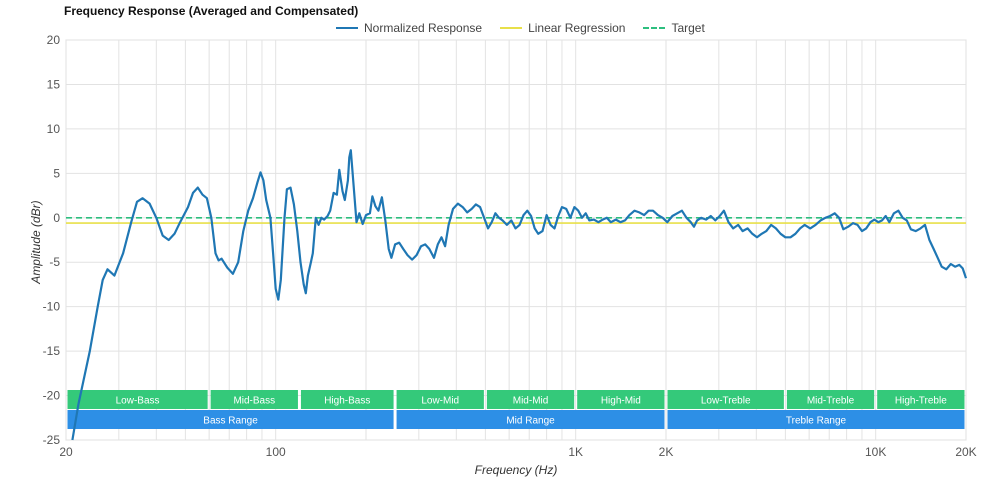 The width and height of the screenshot is (1000, 484). I want to click on band-label: Low-Treble, so click(726, 401).